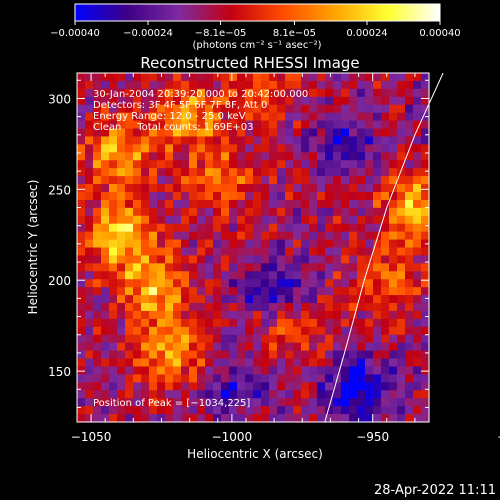 Image resolution: width=500 pixels, height=500 pixels. Describe the element at coordinates (498, 437) in the screenshot. I see `x-tick-label: −900` at that location.